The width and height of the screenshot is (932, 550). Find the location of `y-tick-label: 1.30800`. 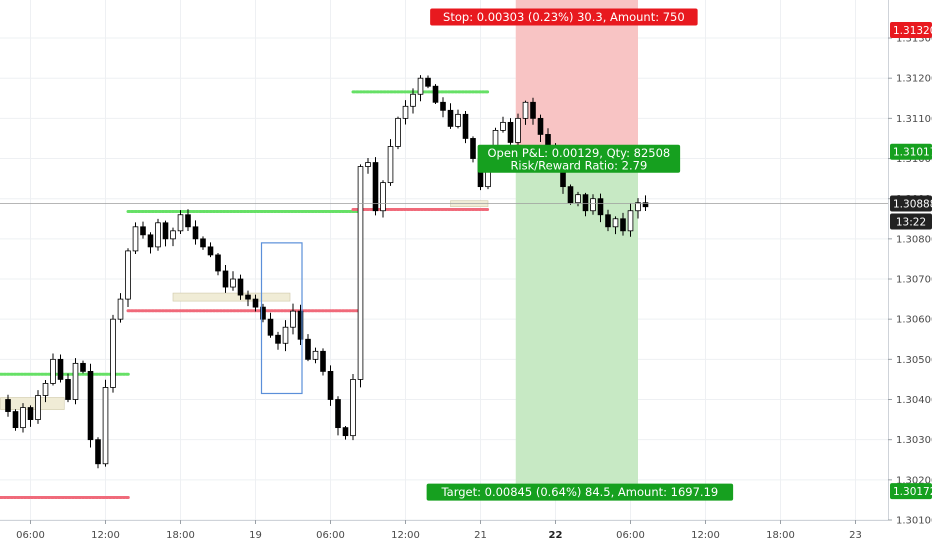

y-tick-label: 1.30800 is located at coordinates (914, 239).